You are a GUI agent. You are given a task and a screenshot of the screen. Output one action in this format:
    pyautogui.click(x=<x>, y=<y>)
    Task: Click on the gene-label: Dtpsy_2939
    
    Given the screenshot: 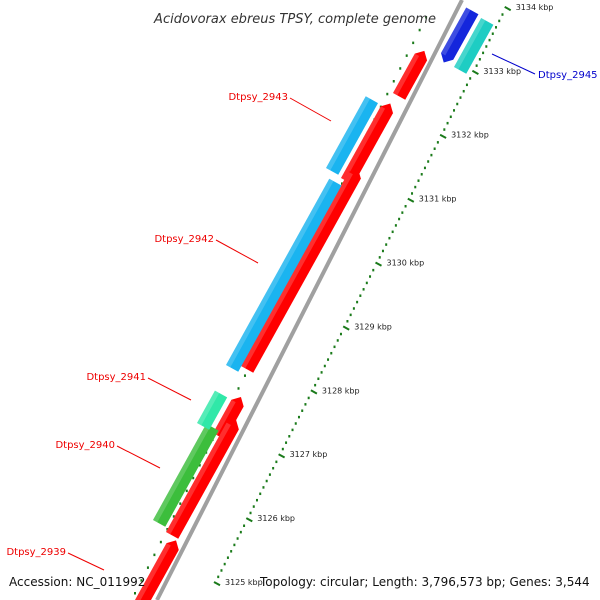 What is the action you would take?
    pyautogui.click(x=36, y=552)
    